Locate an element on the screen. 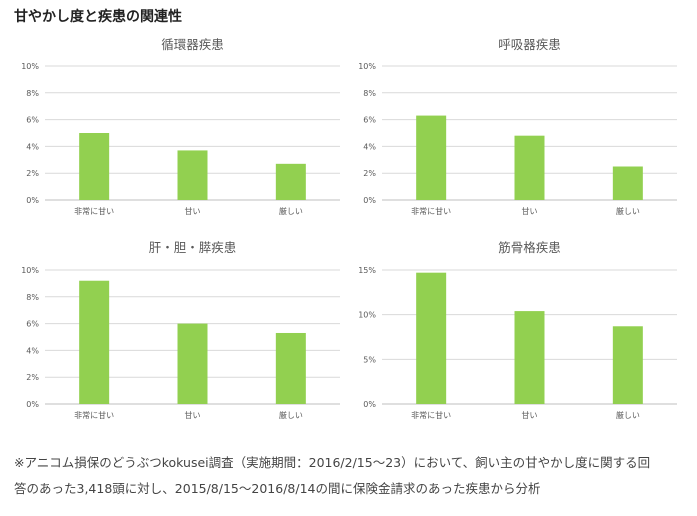 This screenshot has width=697, height=516. y-tick-label: 15% is located at coordinates (367, 270).